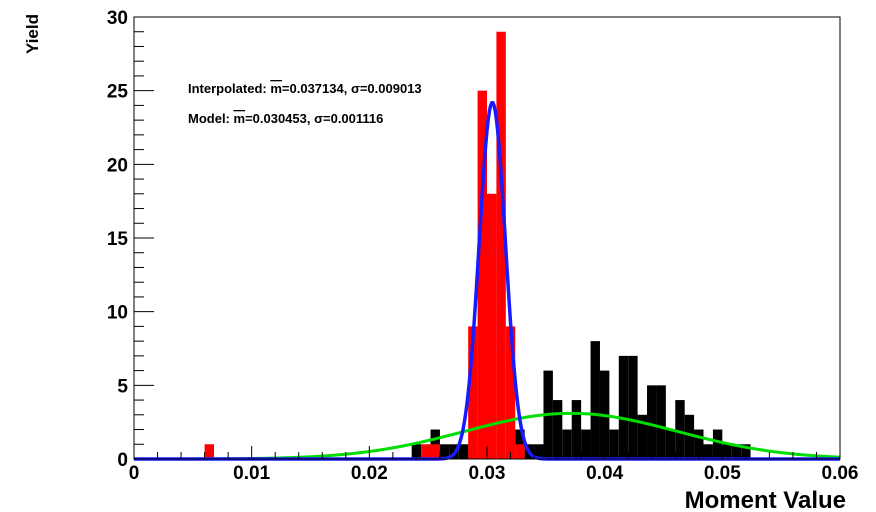 The image size is (876, 512). What do you see at coordinates (134, 473) in the screenshot?
I see `x-tick-label: 0` at bounding box center [134, 473].